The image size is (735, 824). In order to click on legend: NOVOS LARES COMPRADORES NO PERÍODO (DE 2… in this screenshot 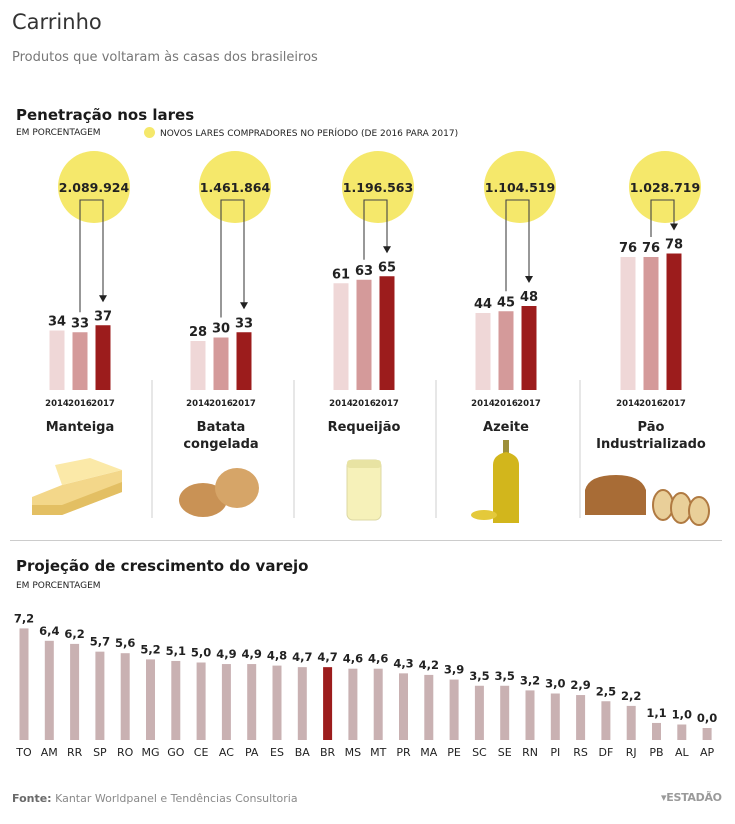, I will do `click(301, 133)`.